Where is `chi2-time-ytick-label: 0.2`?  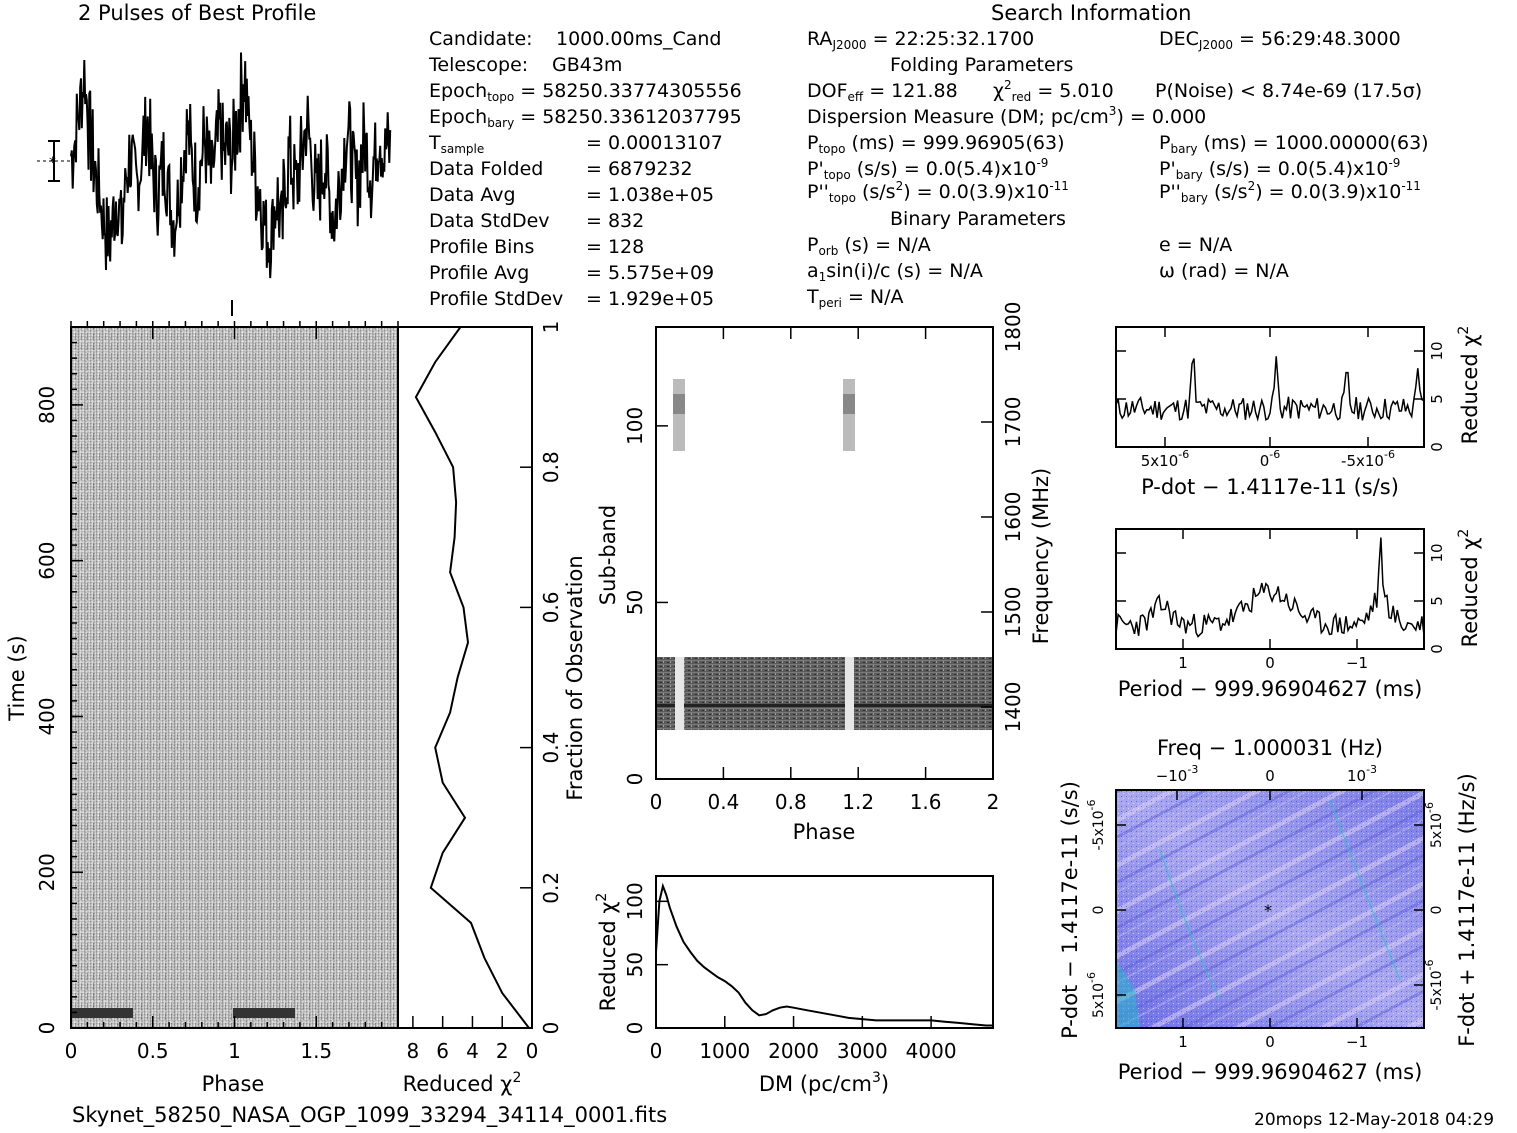 chi2-time-ytick-label: 0.2 is located at coordinates (551, 888).